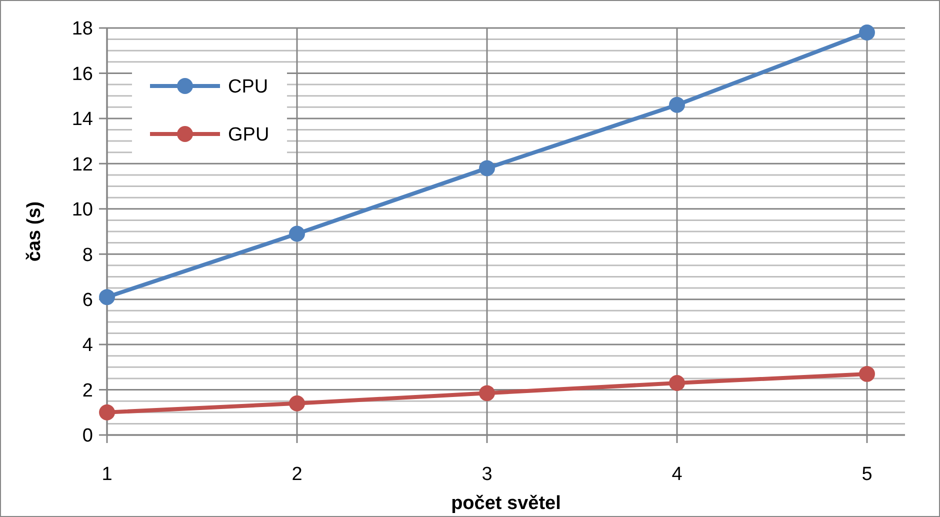  What do you see at coordinates (87, 391) in the screenshot?
I see `y-tick-label: 2` at bounding box center [87, 391].